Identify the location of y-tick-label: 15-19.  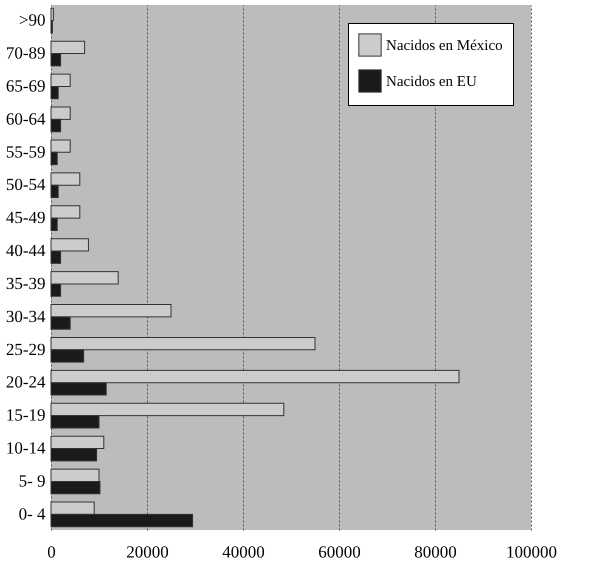
(26, 415).